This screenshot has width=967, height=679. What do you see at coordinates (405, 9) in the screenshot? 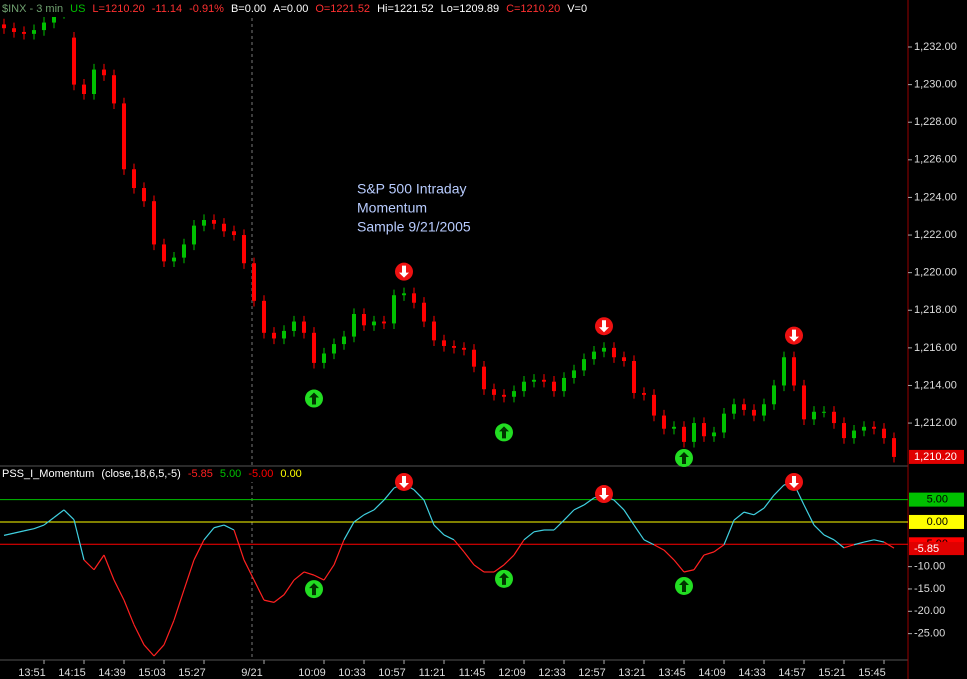
I see `header-item: Hi=1221.52` at bounding box center [405, 9].